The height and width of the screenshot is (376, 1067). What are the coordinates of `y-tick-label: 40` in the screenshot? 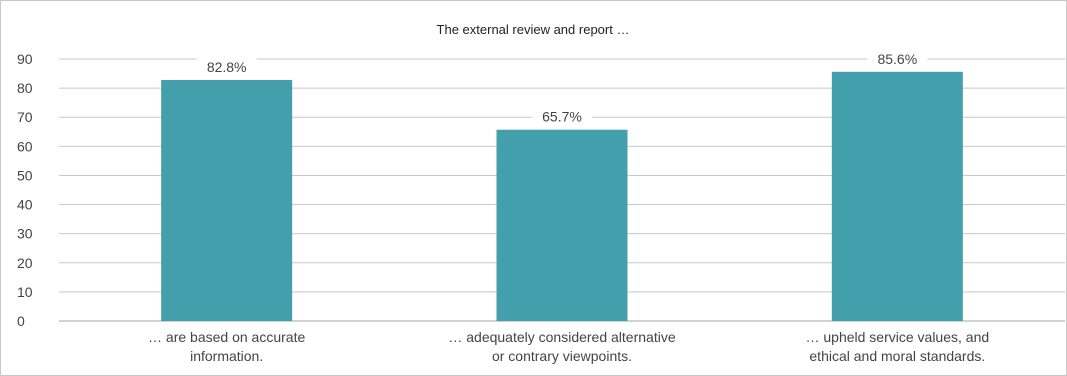 It's located at (25, 205).